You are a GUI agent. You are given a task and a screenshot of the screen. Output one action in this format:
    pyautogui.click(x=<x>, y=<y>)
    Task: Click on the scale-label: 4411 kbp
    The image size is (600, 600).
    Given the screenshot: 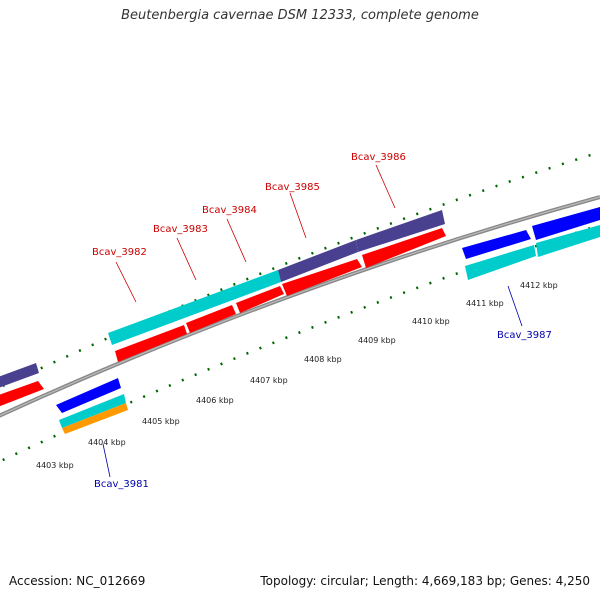 What is the action you would take?
    pyautogui.click(x=485, y=303)
    